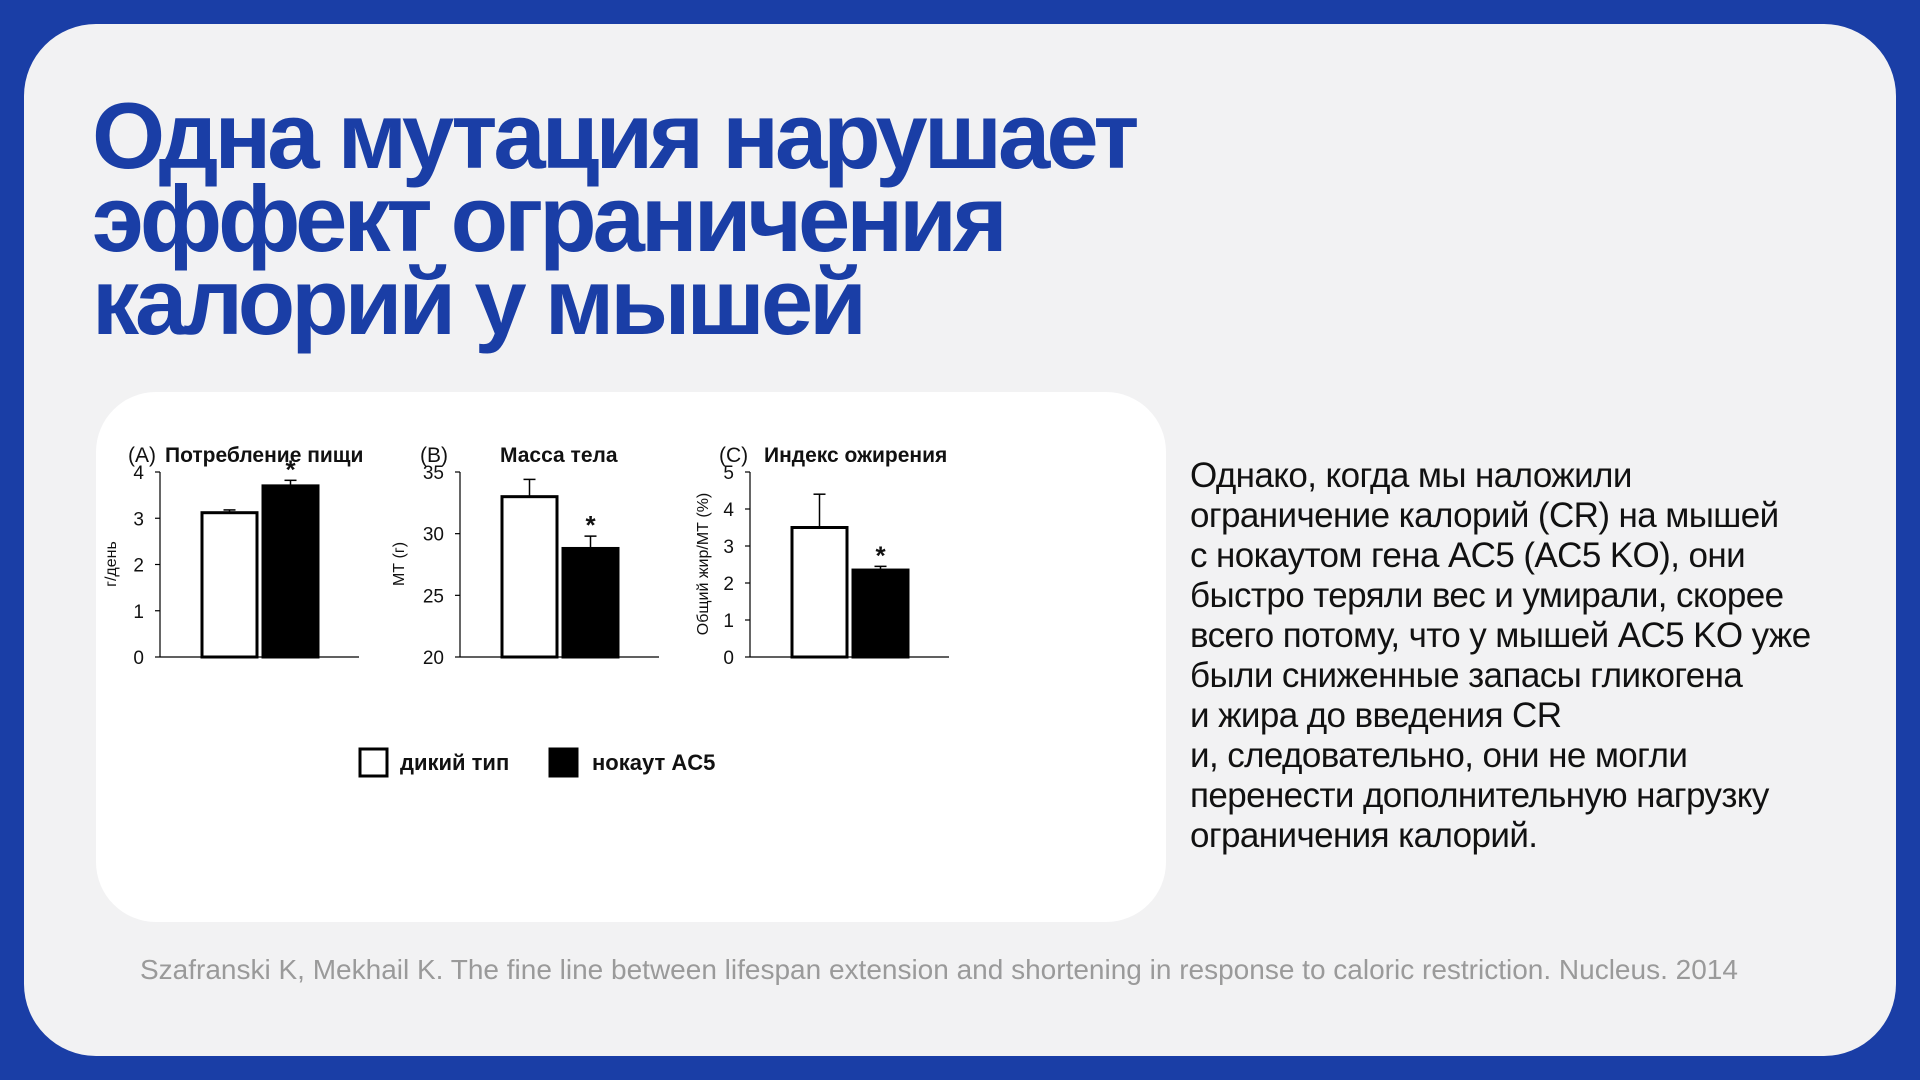 The height and width of the screenshot is (1080, 1920). What do you see at coordinates (653, 762) in the screenshot?
I see `legend-label: нокаут AC5` at bounding box center [653, 762].